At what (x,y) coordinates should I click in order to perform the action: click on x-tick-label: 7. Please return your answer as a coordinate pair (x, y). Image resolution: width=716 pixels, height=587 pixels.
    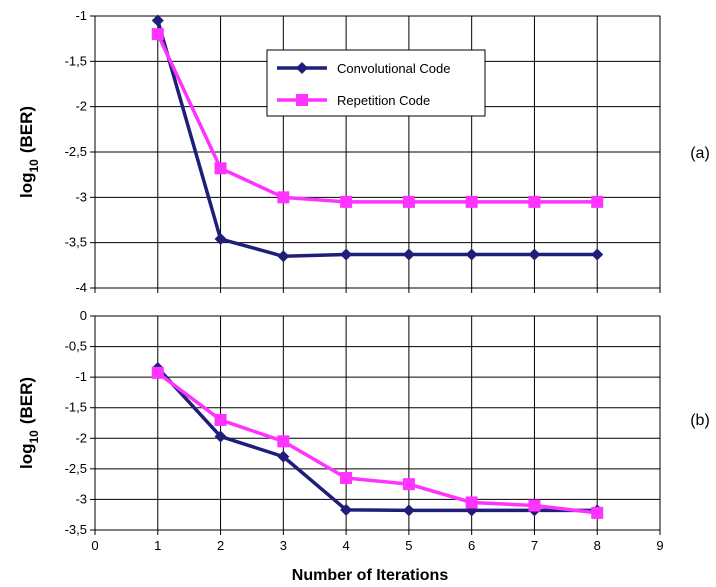
    Looking at the image, I should click on (534, 545).